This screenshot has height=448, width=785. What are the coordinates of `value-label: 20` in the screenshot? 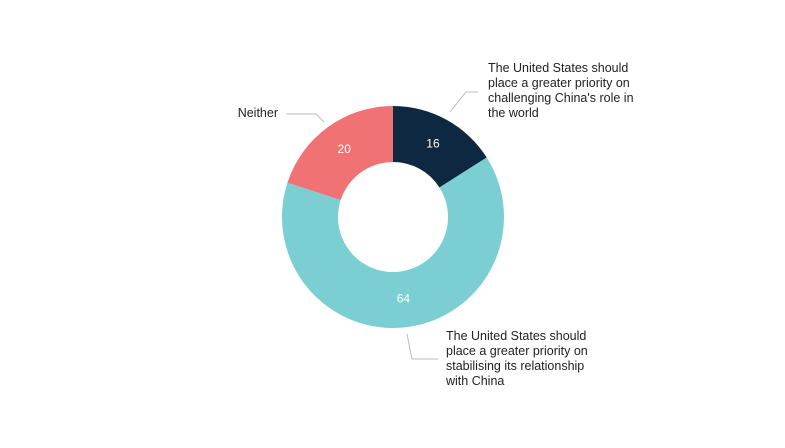 It's located at (345, 149).